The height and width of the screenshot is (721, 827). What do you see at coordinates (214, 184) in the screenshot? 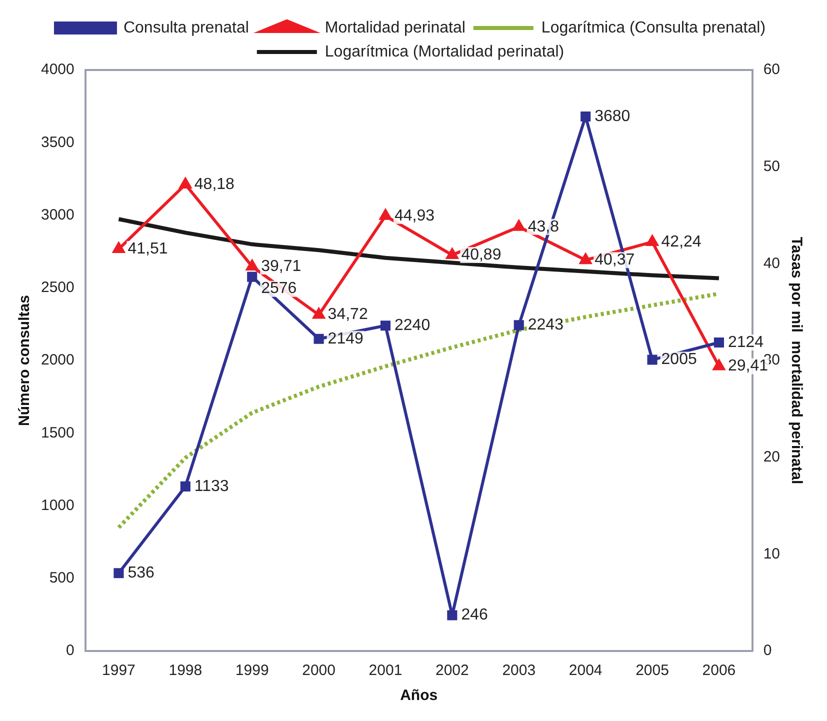
I see `data-label: 48,18` at bounding box center [214, 184].